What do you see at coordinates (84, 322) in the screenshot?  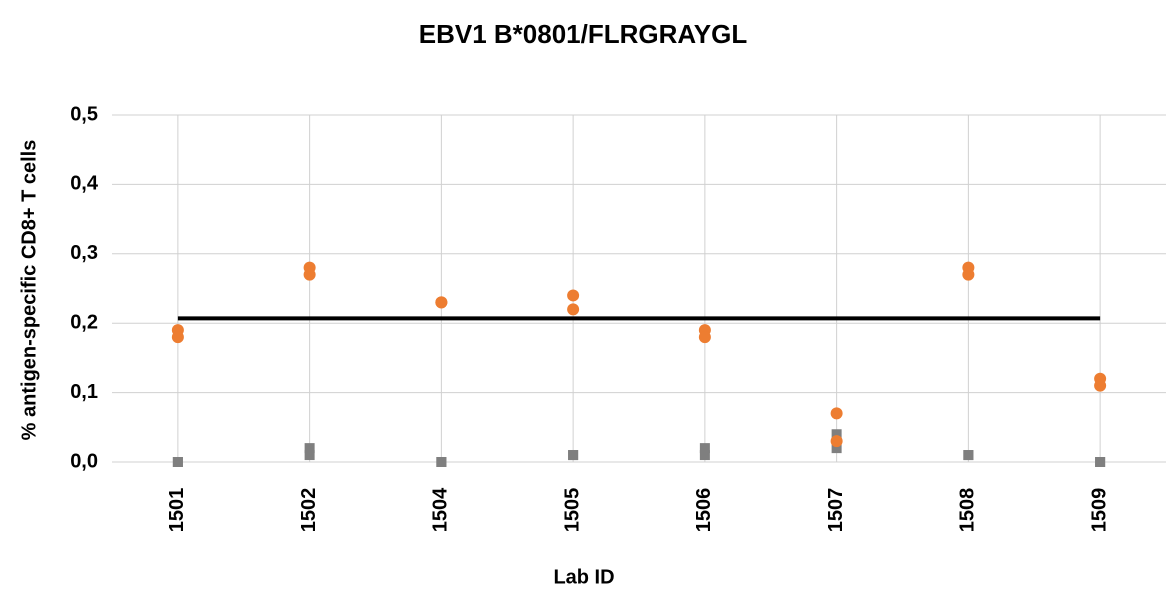 I see `y-tick-label: 0,2` at bounding box center [84, 322].